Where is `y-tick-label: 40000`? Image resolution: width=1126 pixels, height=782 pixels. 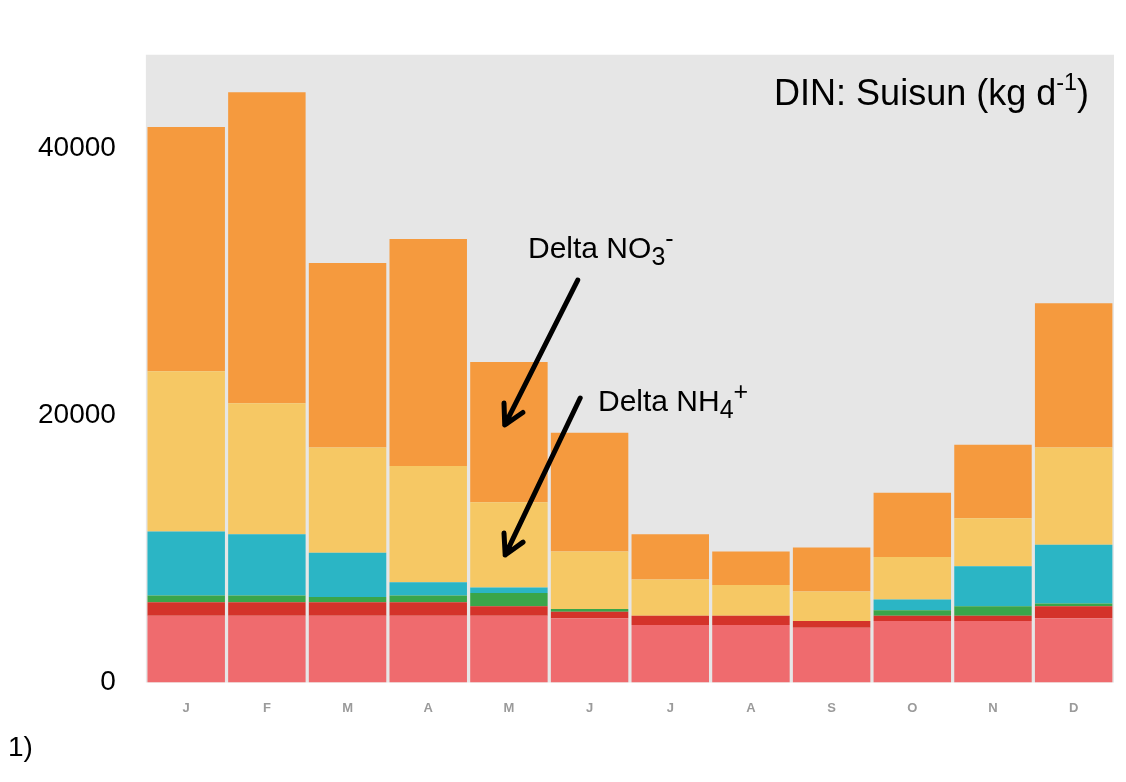
y-tick-label: 40000 is located at coordinates (76, 146).